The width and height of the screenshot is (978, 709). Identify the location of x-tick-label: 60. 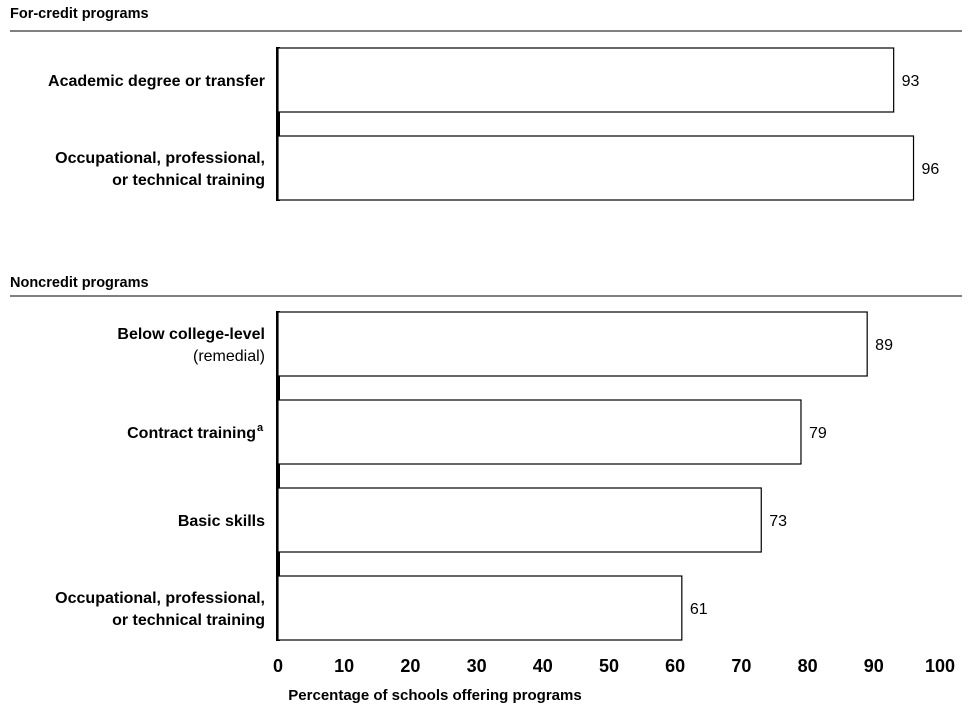
(675, 666).